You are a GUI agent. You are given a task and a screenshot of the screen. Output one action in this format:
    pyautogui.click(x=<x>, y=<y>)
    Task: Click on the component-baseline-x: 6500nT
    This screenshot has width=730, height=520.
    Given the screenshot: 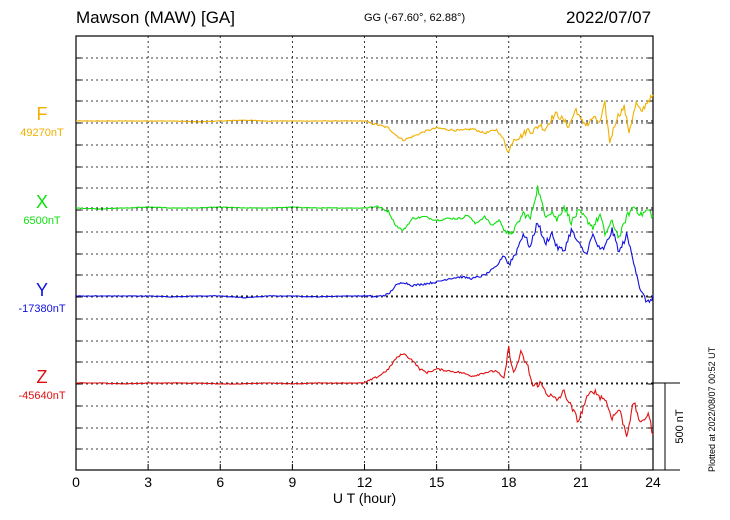 What is the action you would take?
    pyautogui.click(x=42, y=221)
    